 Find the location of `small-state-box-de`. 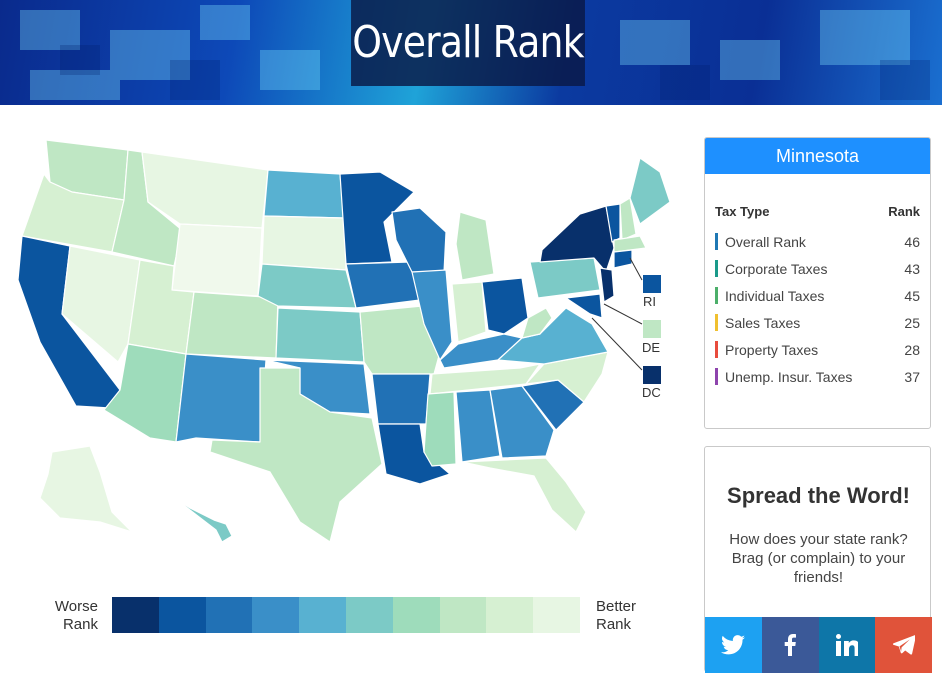

small-state-box-de is located at coordinates (652, 329).